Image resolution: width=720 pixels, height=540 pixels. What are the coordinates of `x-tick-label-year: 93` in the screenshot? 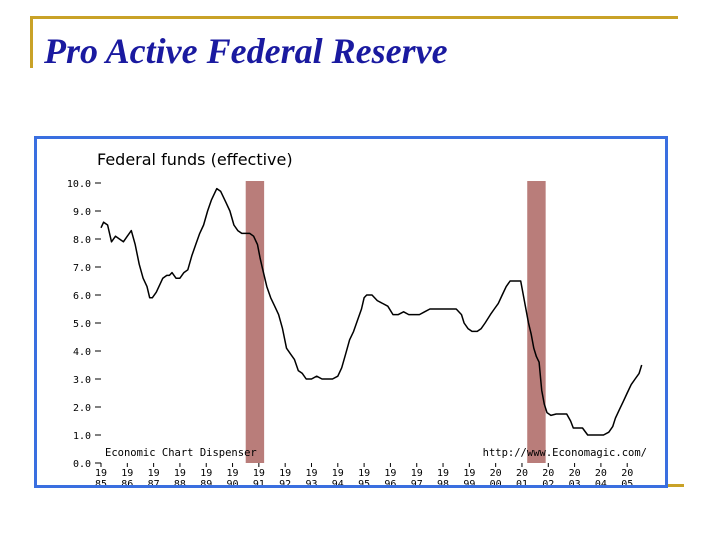 It's located at (311, 482).